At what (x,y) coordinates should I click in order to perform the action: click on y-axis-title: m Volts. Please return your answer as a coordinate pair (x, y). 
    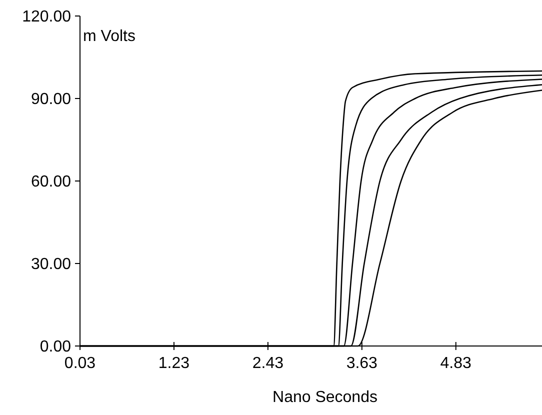
    Looking at the image, I should click on (109, 36).